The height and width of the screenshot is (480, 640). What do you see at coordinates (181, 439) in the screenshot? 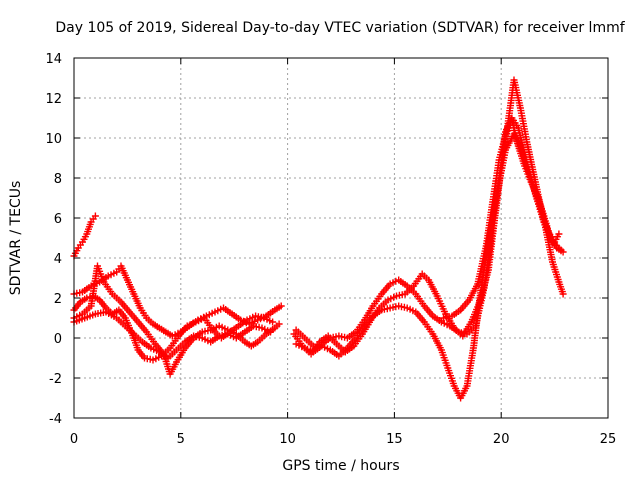
I see `x-tick-label: 5` at bounding box center [181, 439].